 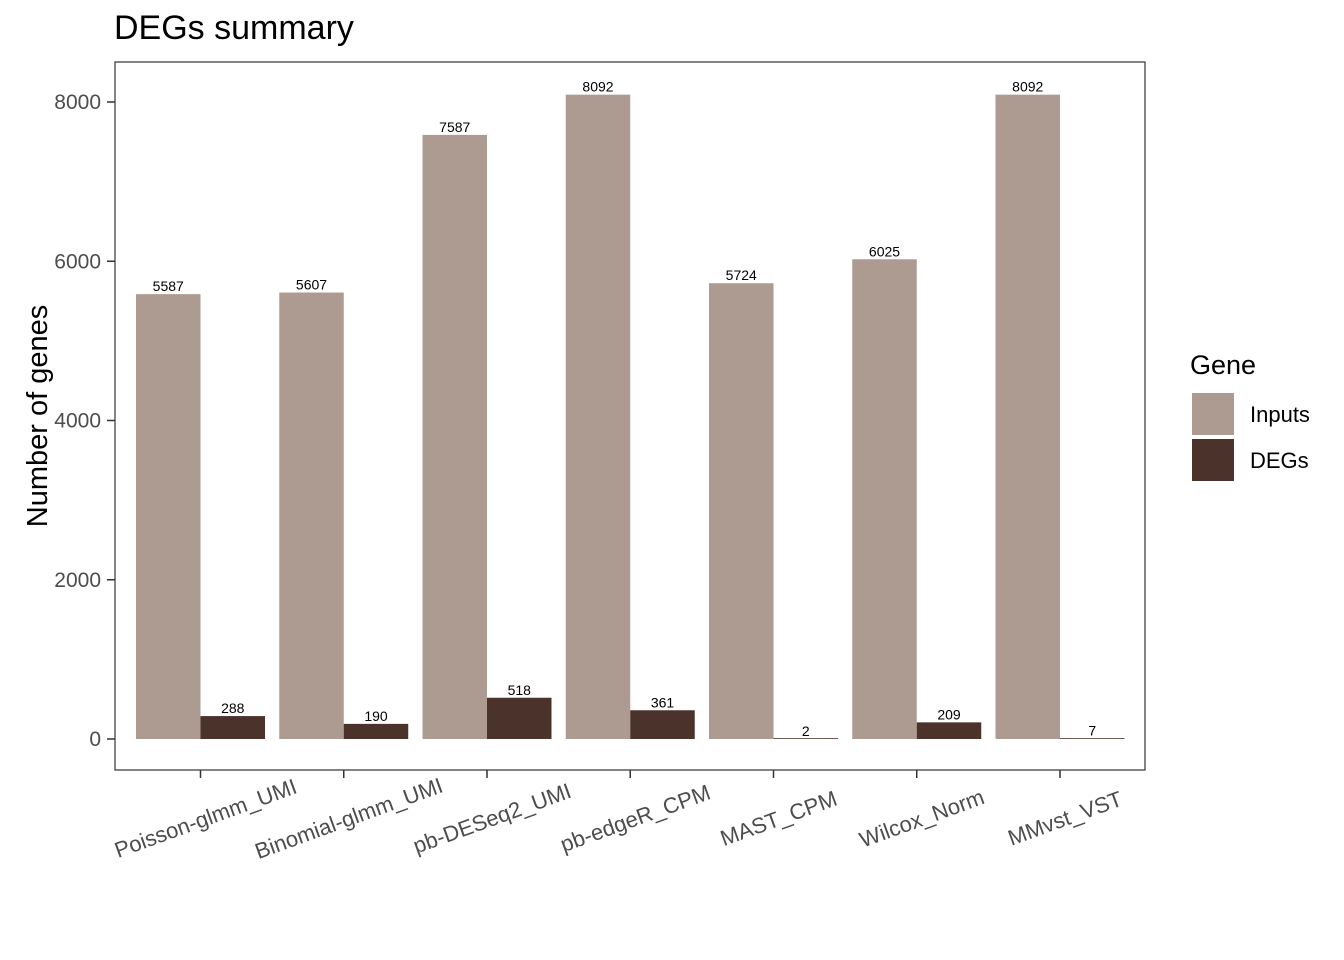 What do you see at coordinates (1027, 87) in the screenshot?
I see `data-label-inputs-mmvst-vst: 8092` at bounding box center [1027, 87].